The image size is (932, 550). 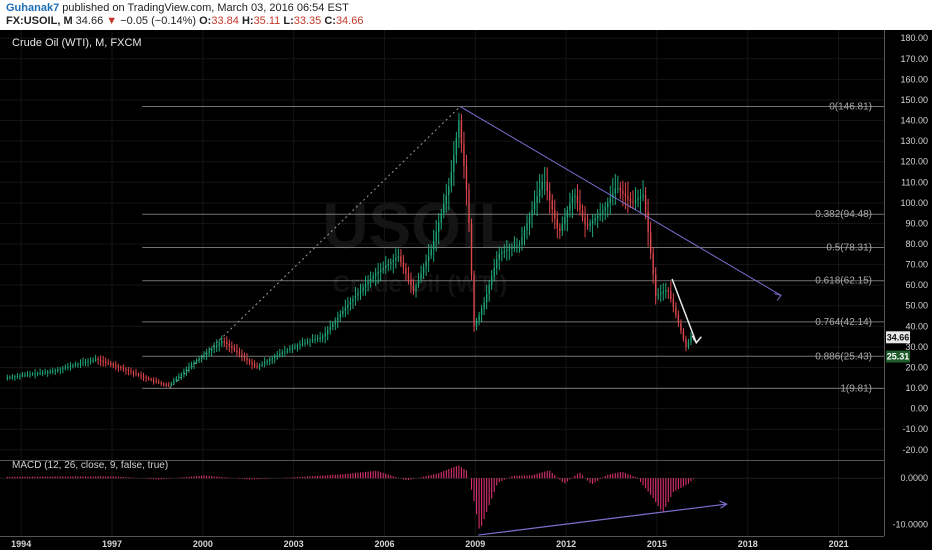 I want to click on macd-drawings, so click(x=603, y=518).